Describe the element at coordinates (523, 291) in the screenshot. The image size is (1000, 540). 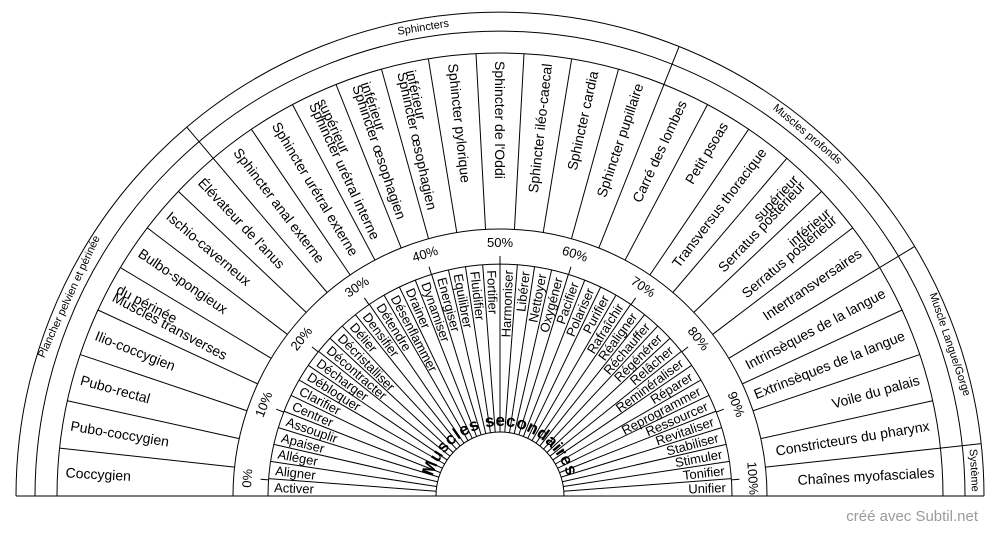
I see `inner-item-label: Libérer` at that location.